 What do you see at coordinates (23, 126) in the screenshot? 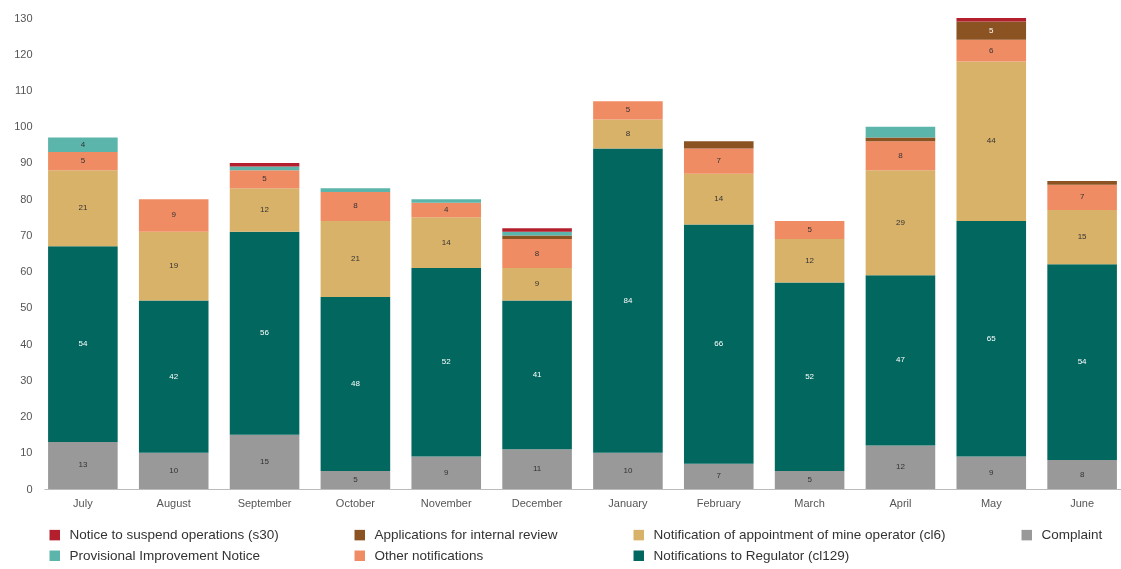
I see `y-tick-label: 100` at bounding box center [23, 126].